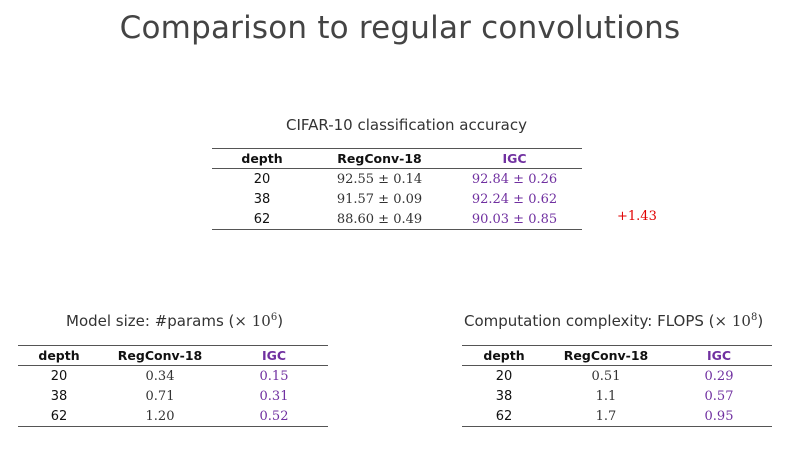 This screenshot has width=800, height=453. Describe the element at coordinates (160, 416) in the screenshot. I see `regconv-cell: 1.20` at that location.